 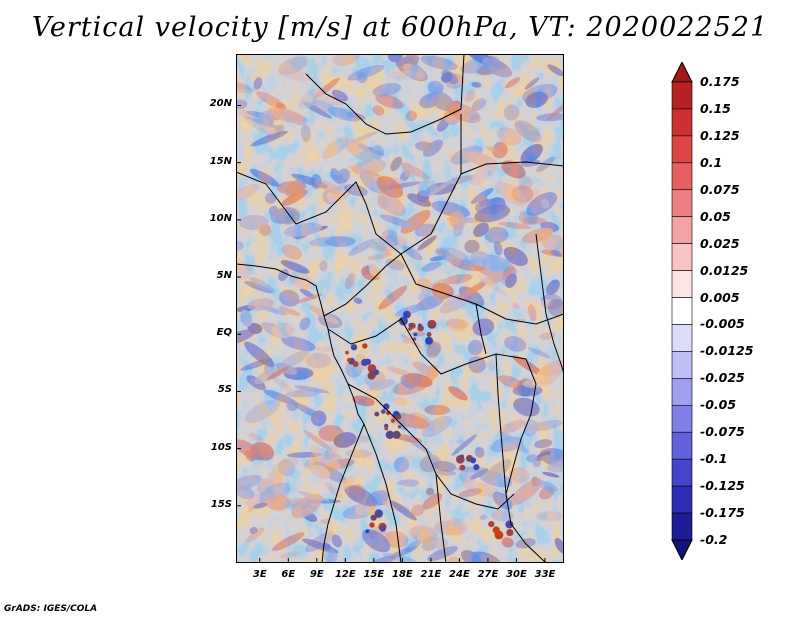 I want to click on lon-label: 12E, so click(x=345, y=574).